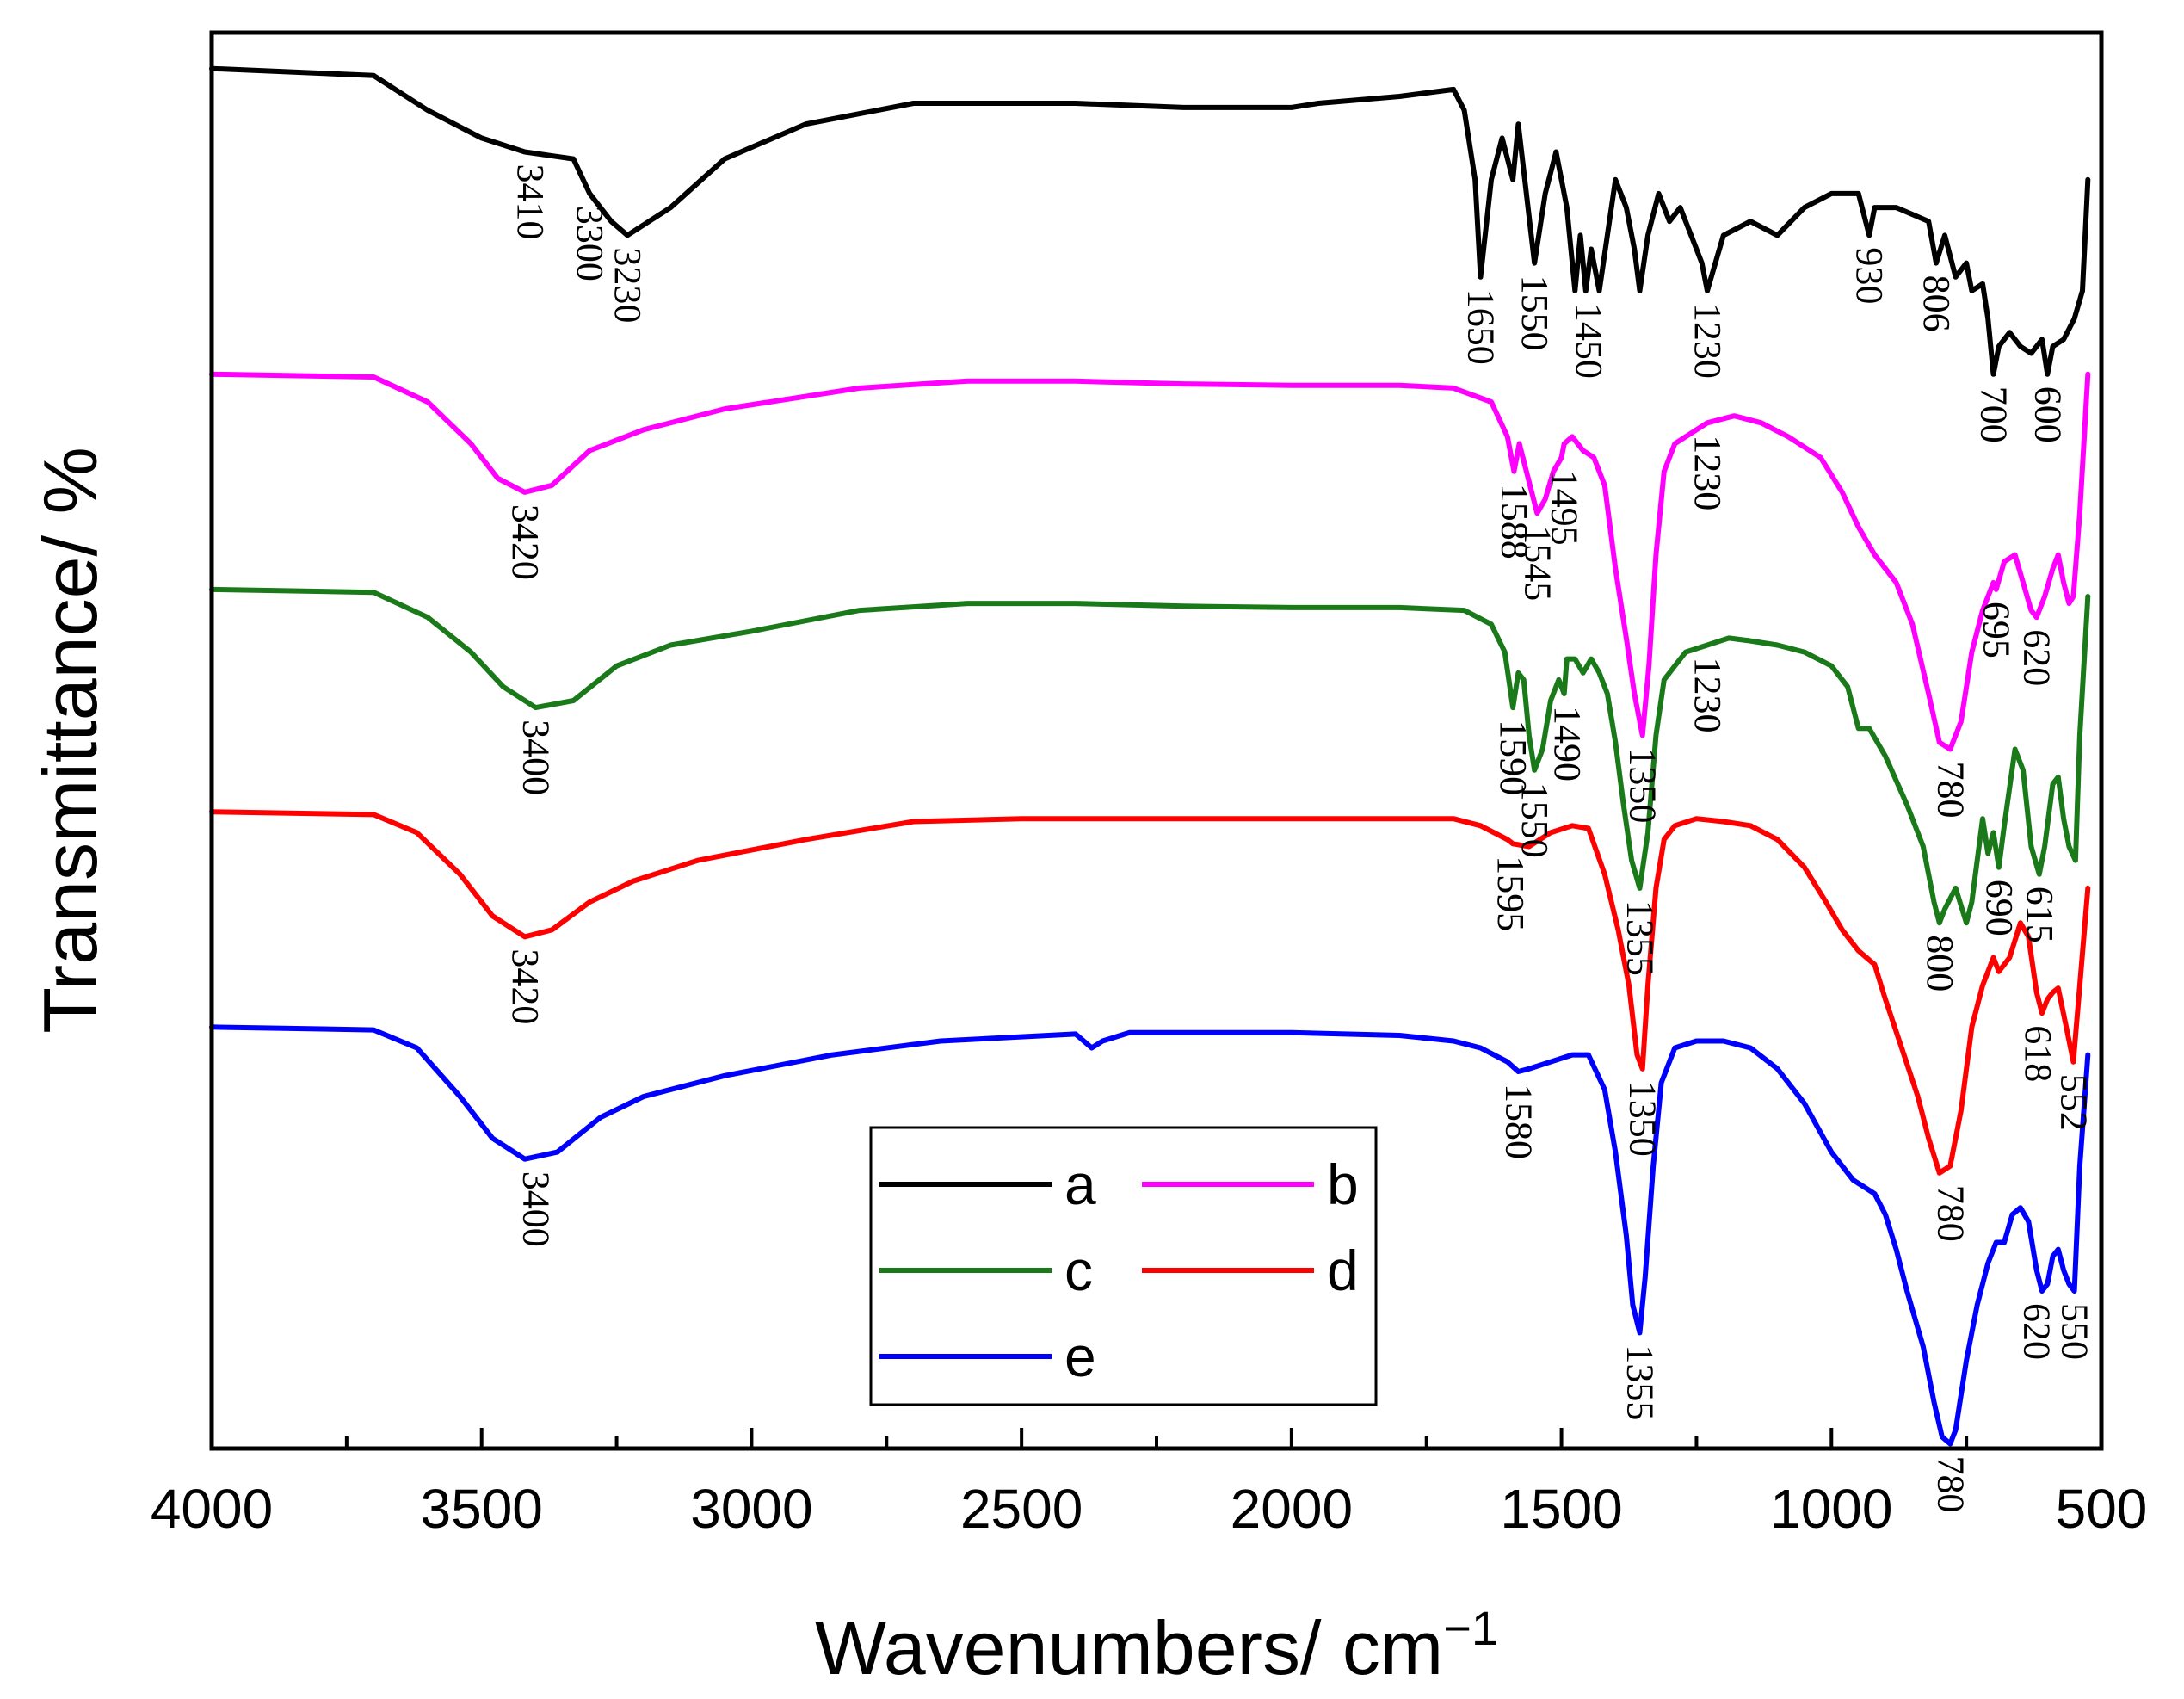 The image size is (2184, 1699). Describe the element at coordinates (1950, 1484) in the screenshot. I see `peak-label-e-780: 780` at that location.